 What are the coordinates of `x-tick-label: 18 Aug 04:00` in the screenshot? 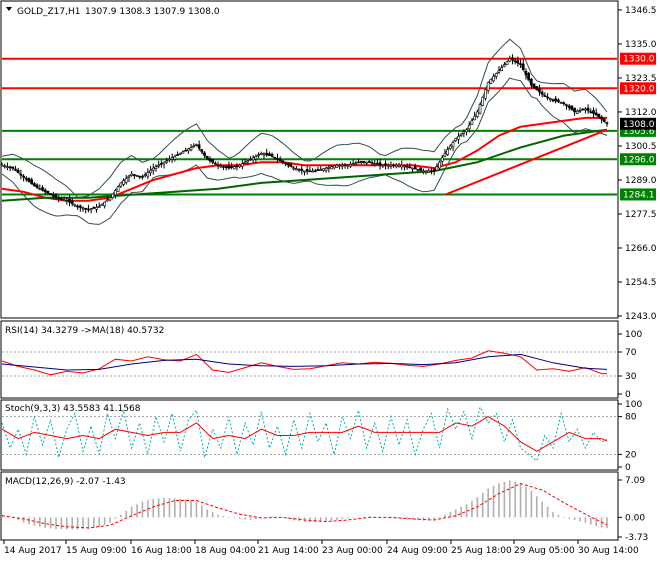 It's located at (225, 551).